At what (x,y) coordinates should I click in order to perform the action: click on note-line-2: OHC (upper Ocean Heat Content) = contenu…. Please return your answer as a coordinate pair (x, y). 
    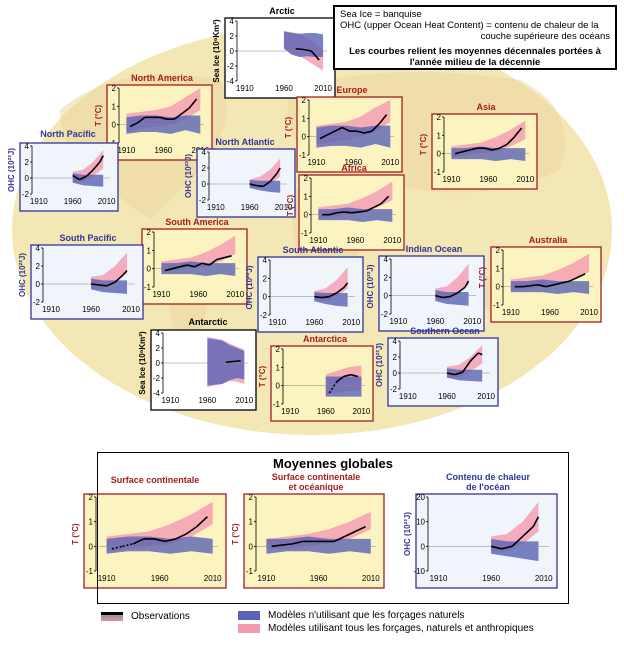
    Looking at the image, I should click on (469, 25).